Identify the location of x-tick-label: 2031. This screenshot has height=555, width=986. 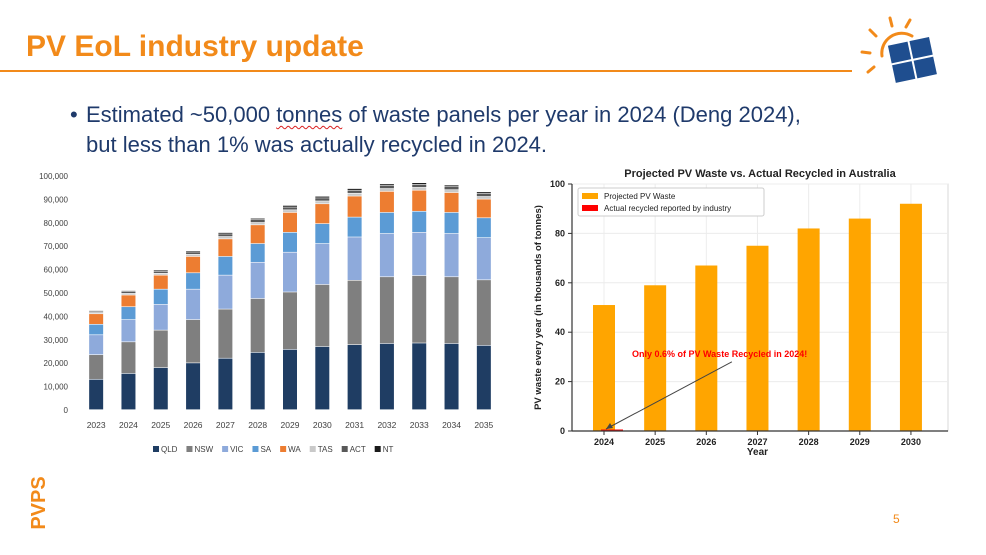
(354, 425).